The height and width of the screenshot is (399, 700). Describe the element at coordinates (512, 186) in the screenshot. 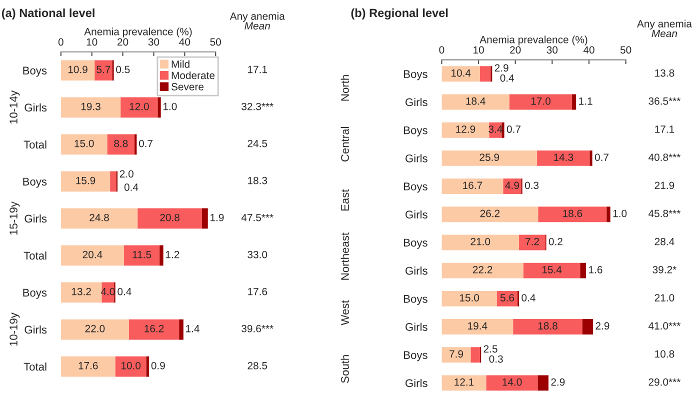

I see `data-label: 4.9` at that location.